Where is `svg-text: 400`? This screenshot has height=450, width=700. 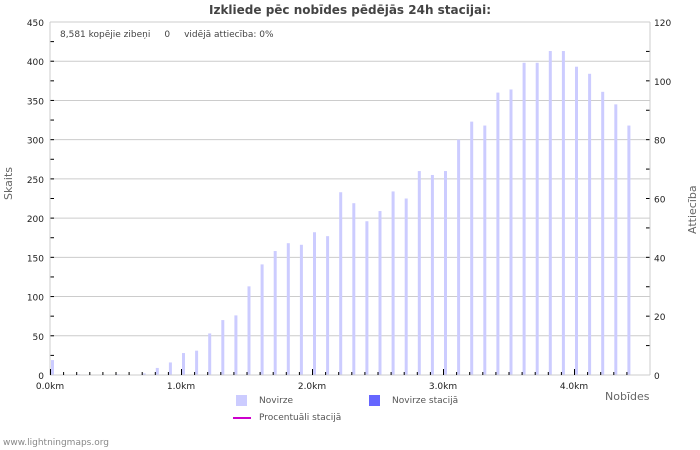
svg-text: 400 is located at coordinates (35, 63).